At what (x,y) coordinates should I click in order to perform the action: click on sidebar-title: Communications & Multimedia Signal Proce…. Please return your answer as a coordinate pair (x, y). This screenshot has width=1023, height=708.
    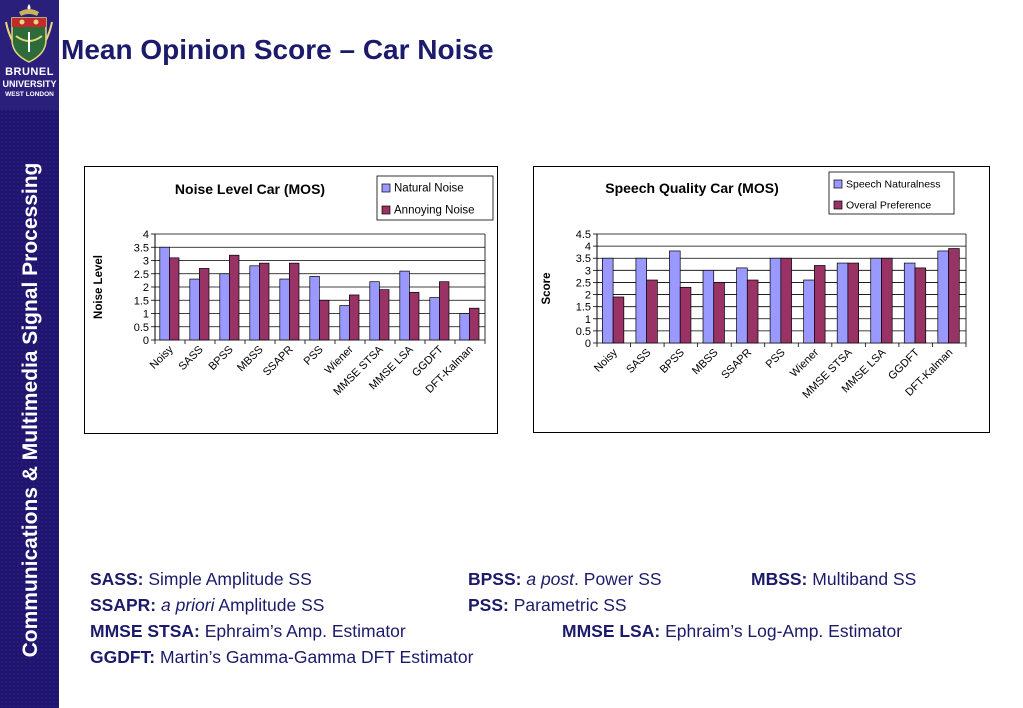
    Looking at the image, I should click on (30, 410).